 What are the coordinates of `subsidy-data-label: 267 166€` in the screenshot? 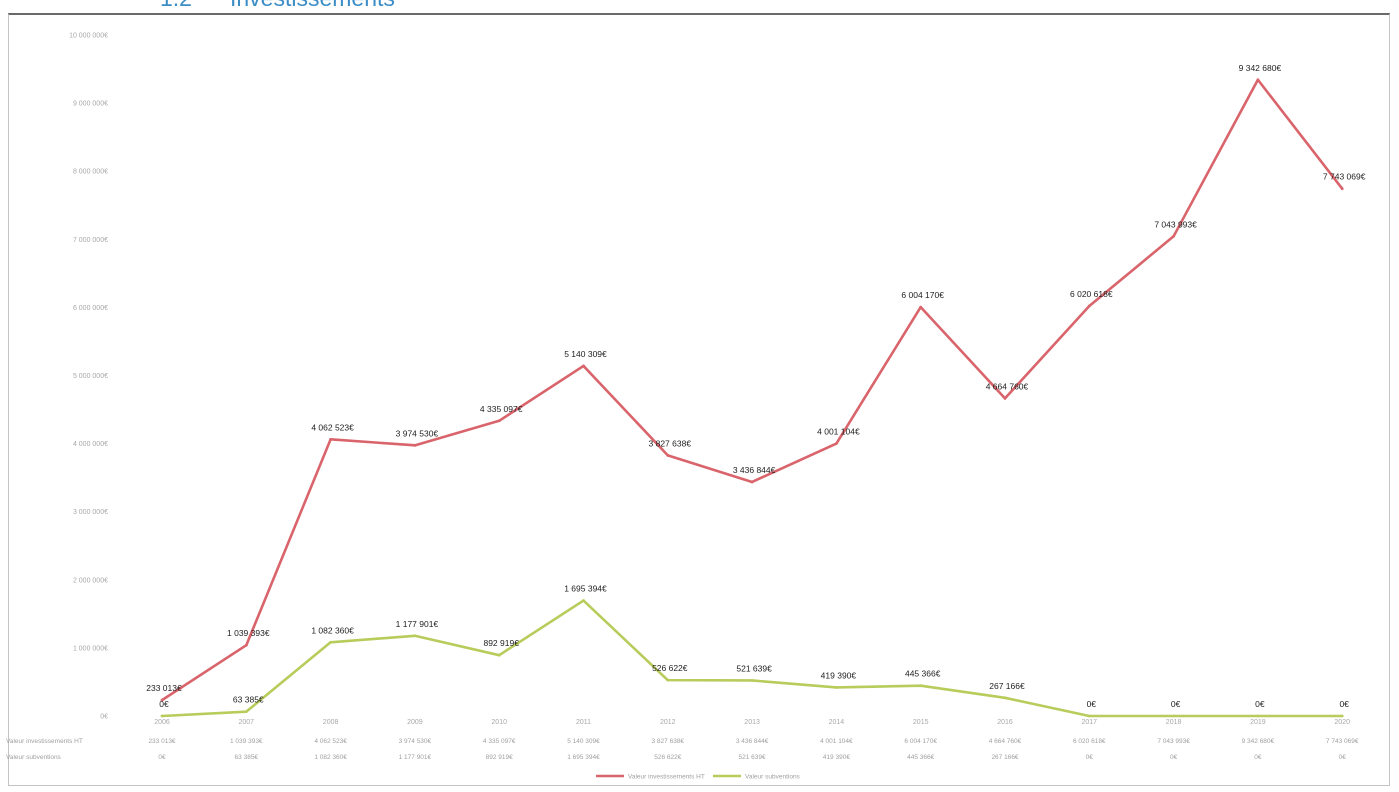 It's located at (1007, 686).